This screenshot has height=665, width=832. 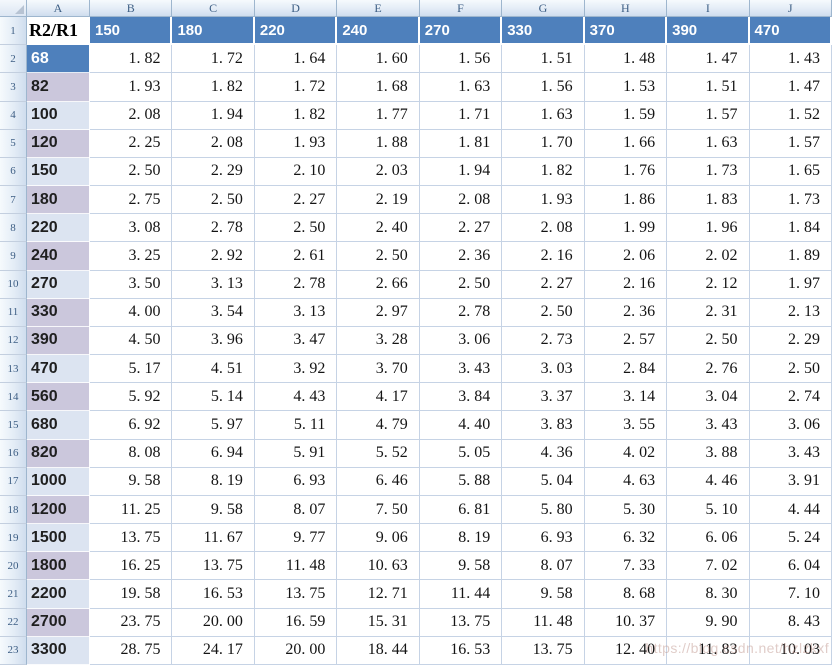 I want to click on cell-E8: 2. 40, so click(x=378, y=228).